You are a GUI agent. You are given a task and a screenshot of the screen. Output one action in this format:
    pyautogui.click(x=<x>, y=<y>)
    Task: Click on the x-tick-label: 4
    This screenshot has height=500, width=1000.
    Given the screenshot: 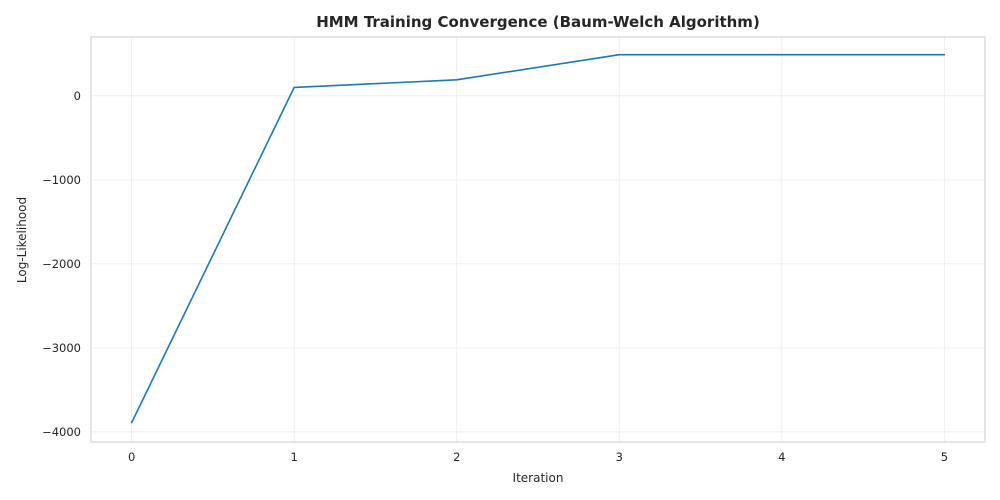 What is the action you would take?
    pyautogui.click(x=781, y=457)
    